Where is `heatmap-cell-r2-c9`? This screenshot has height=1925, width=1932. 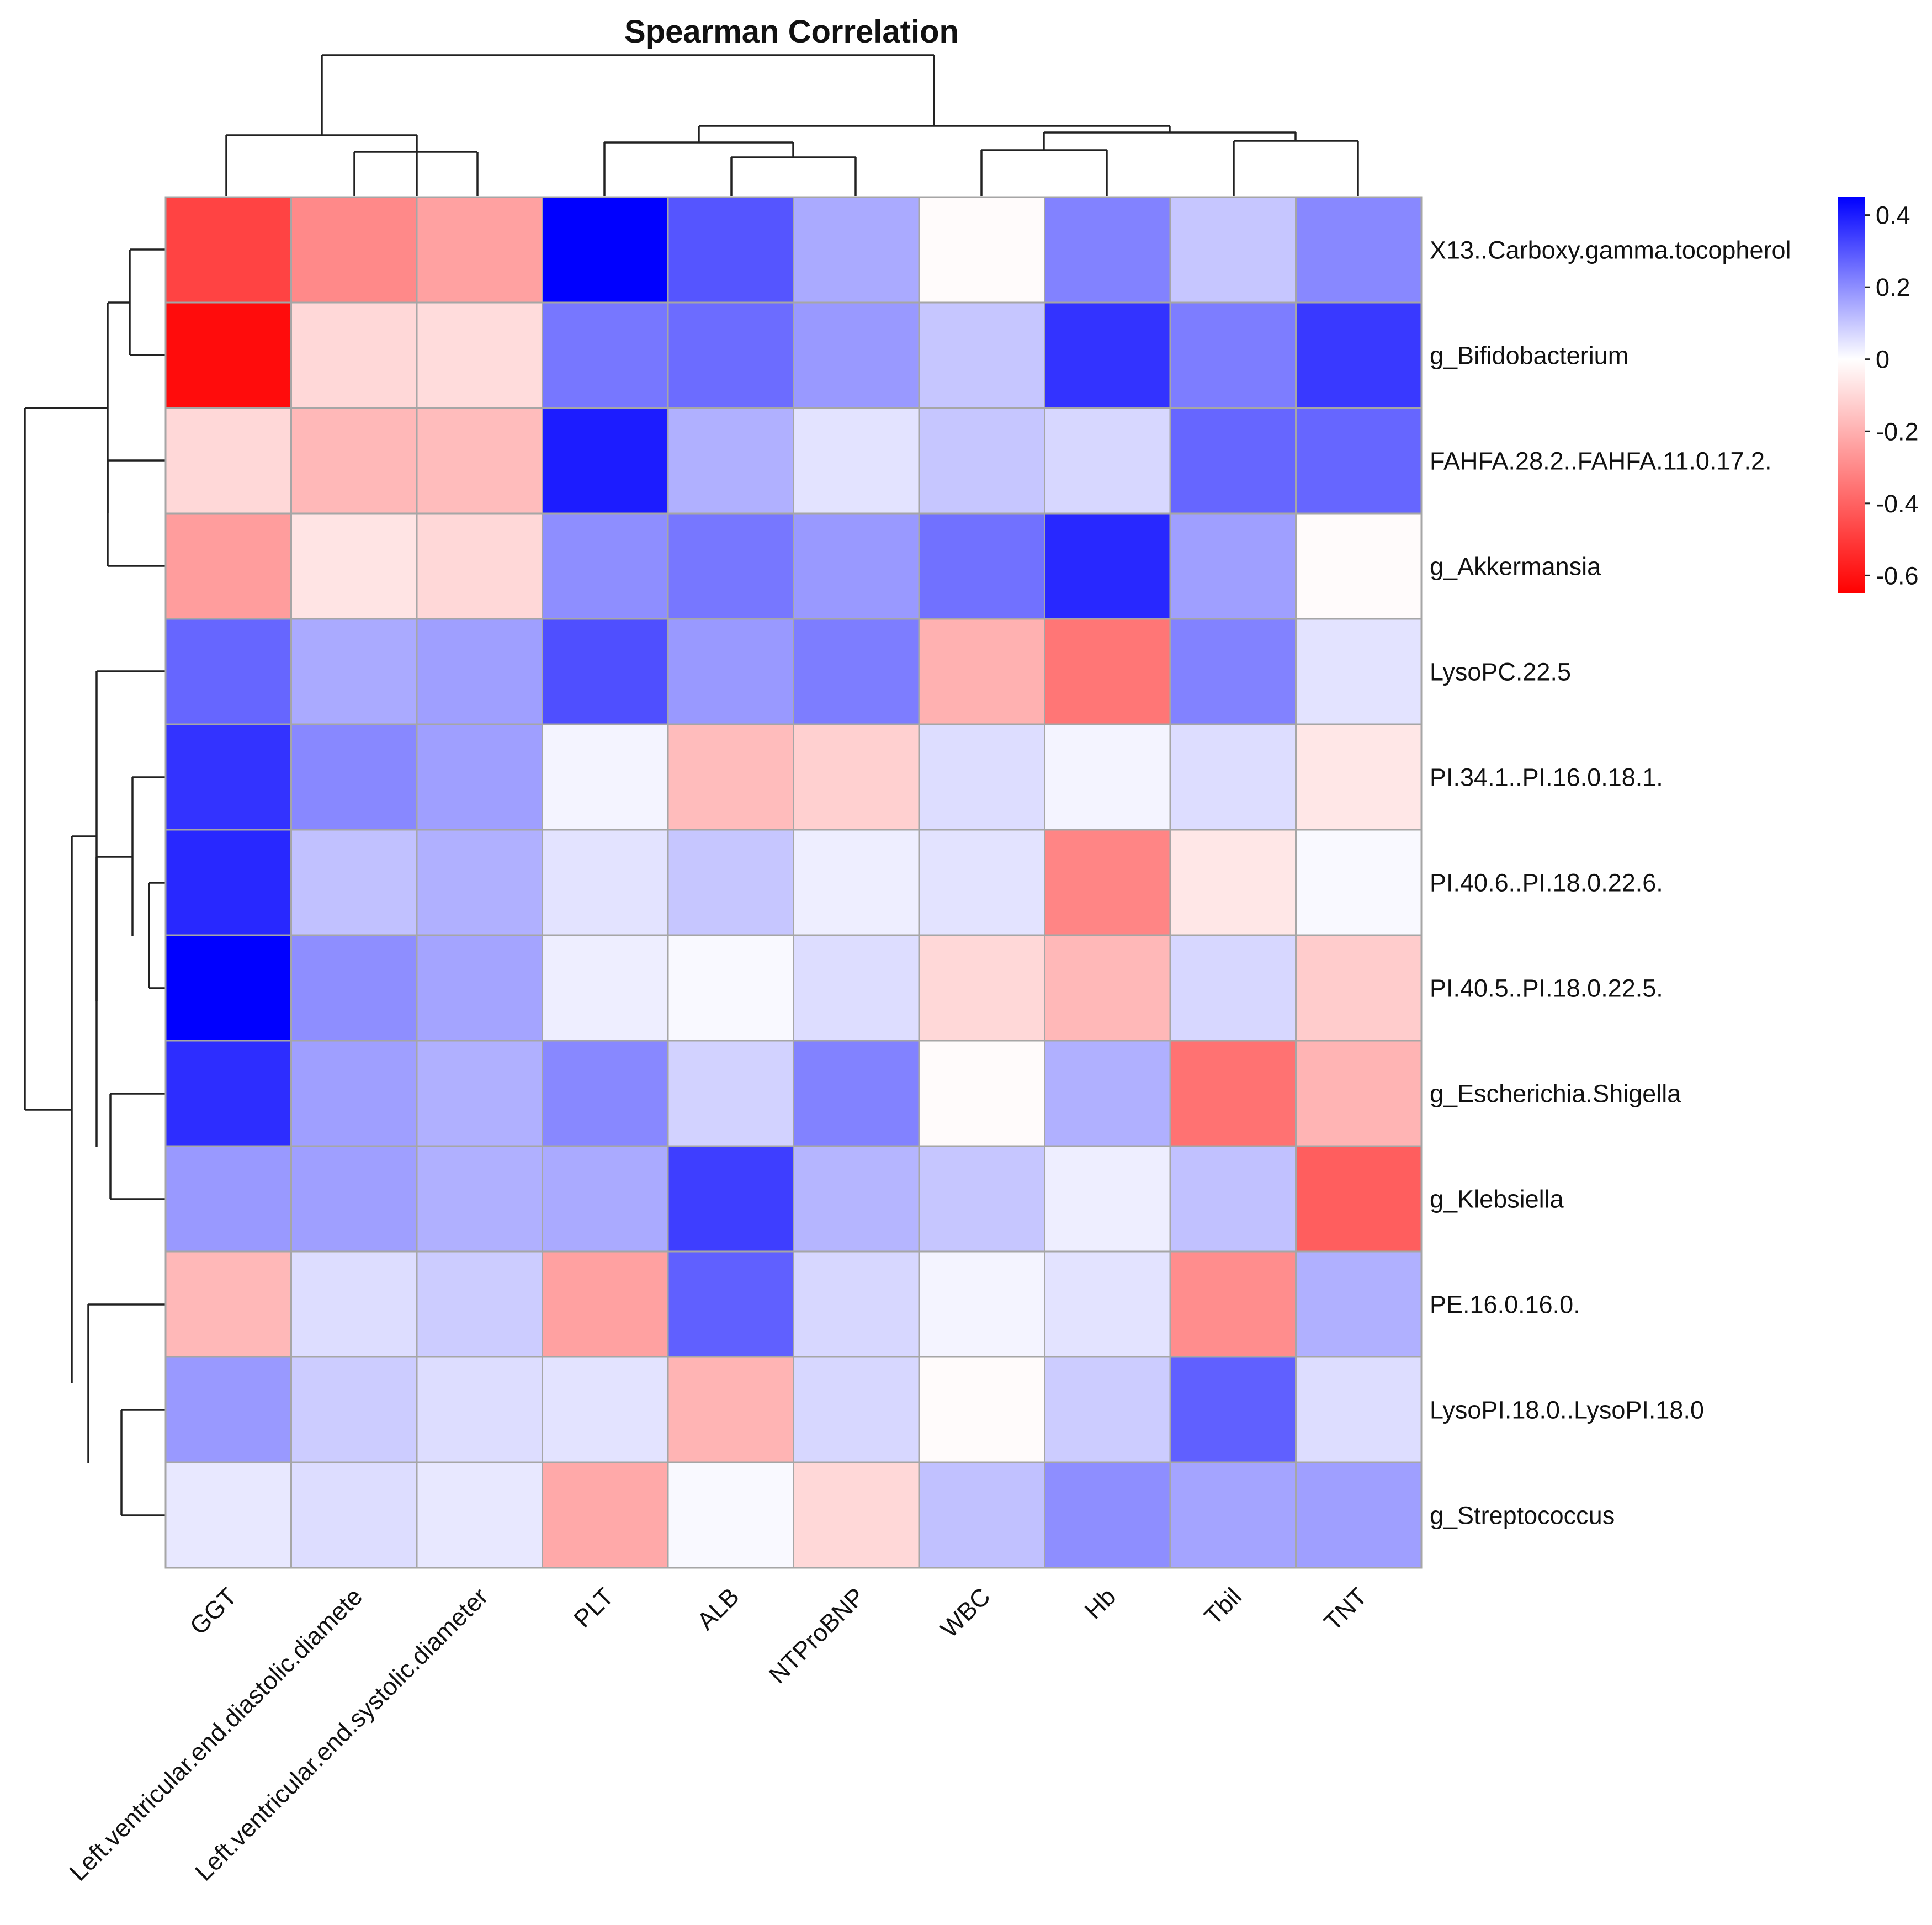 heatmap-cell-r2-c9 is located at coordinates (1359, 461).